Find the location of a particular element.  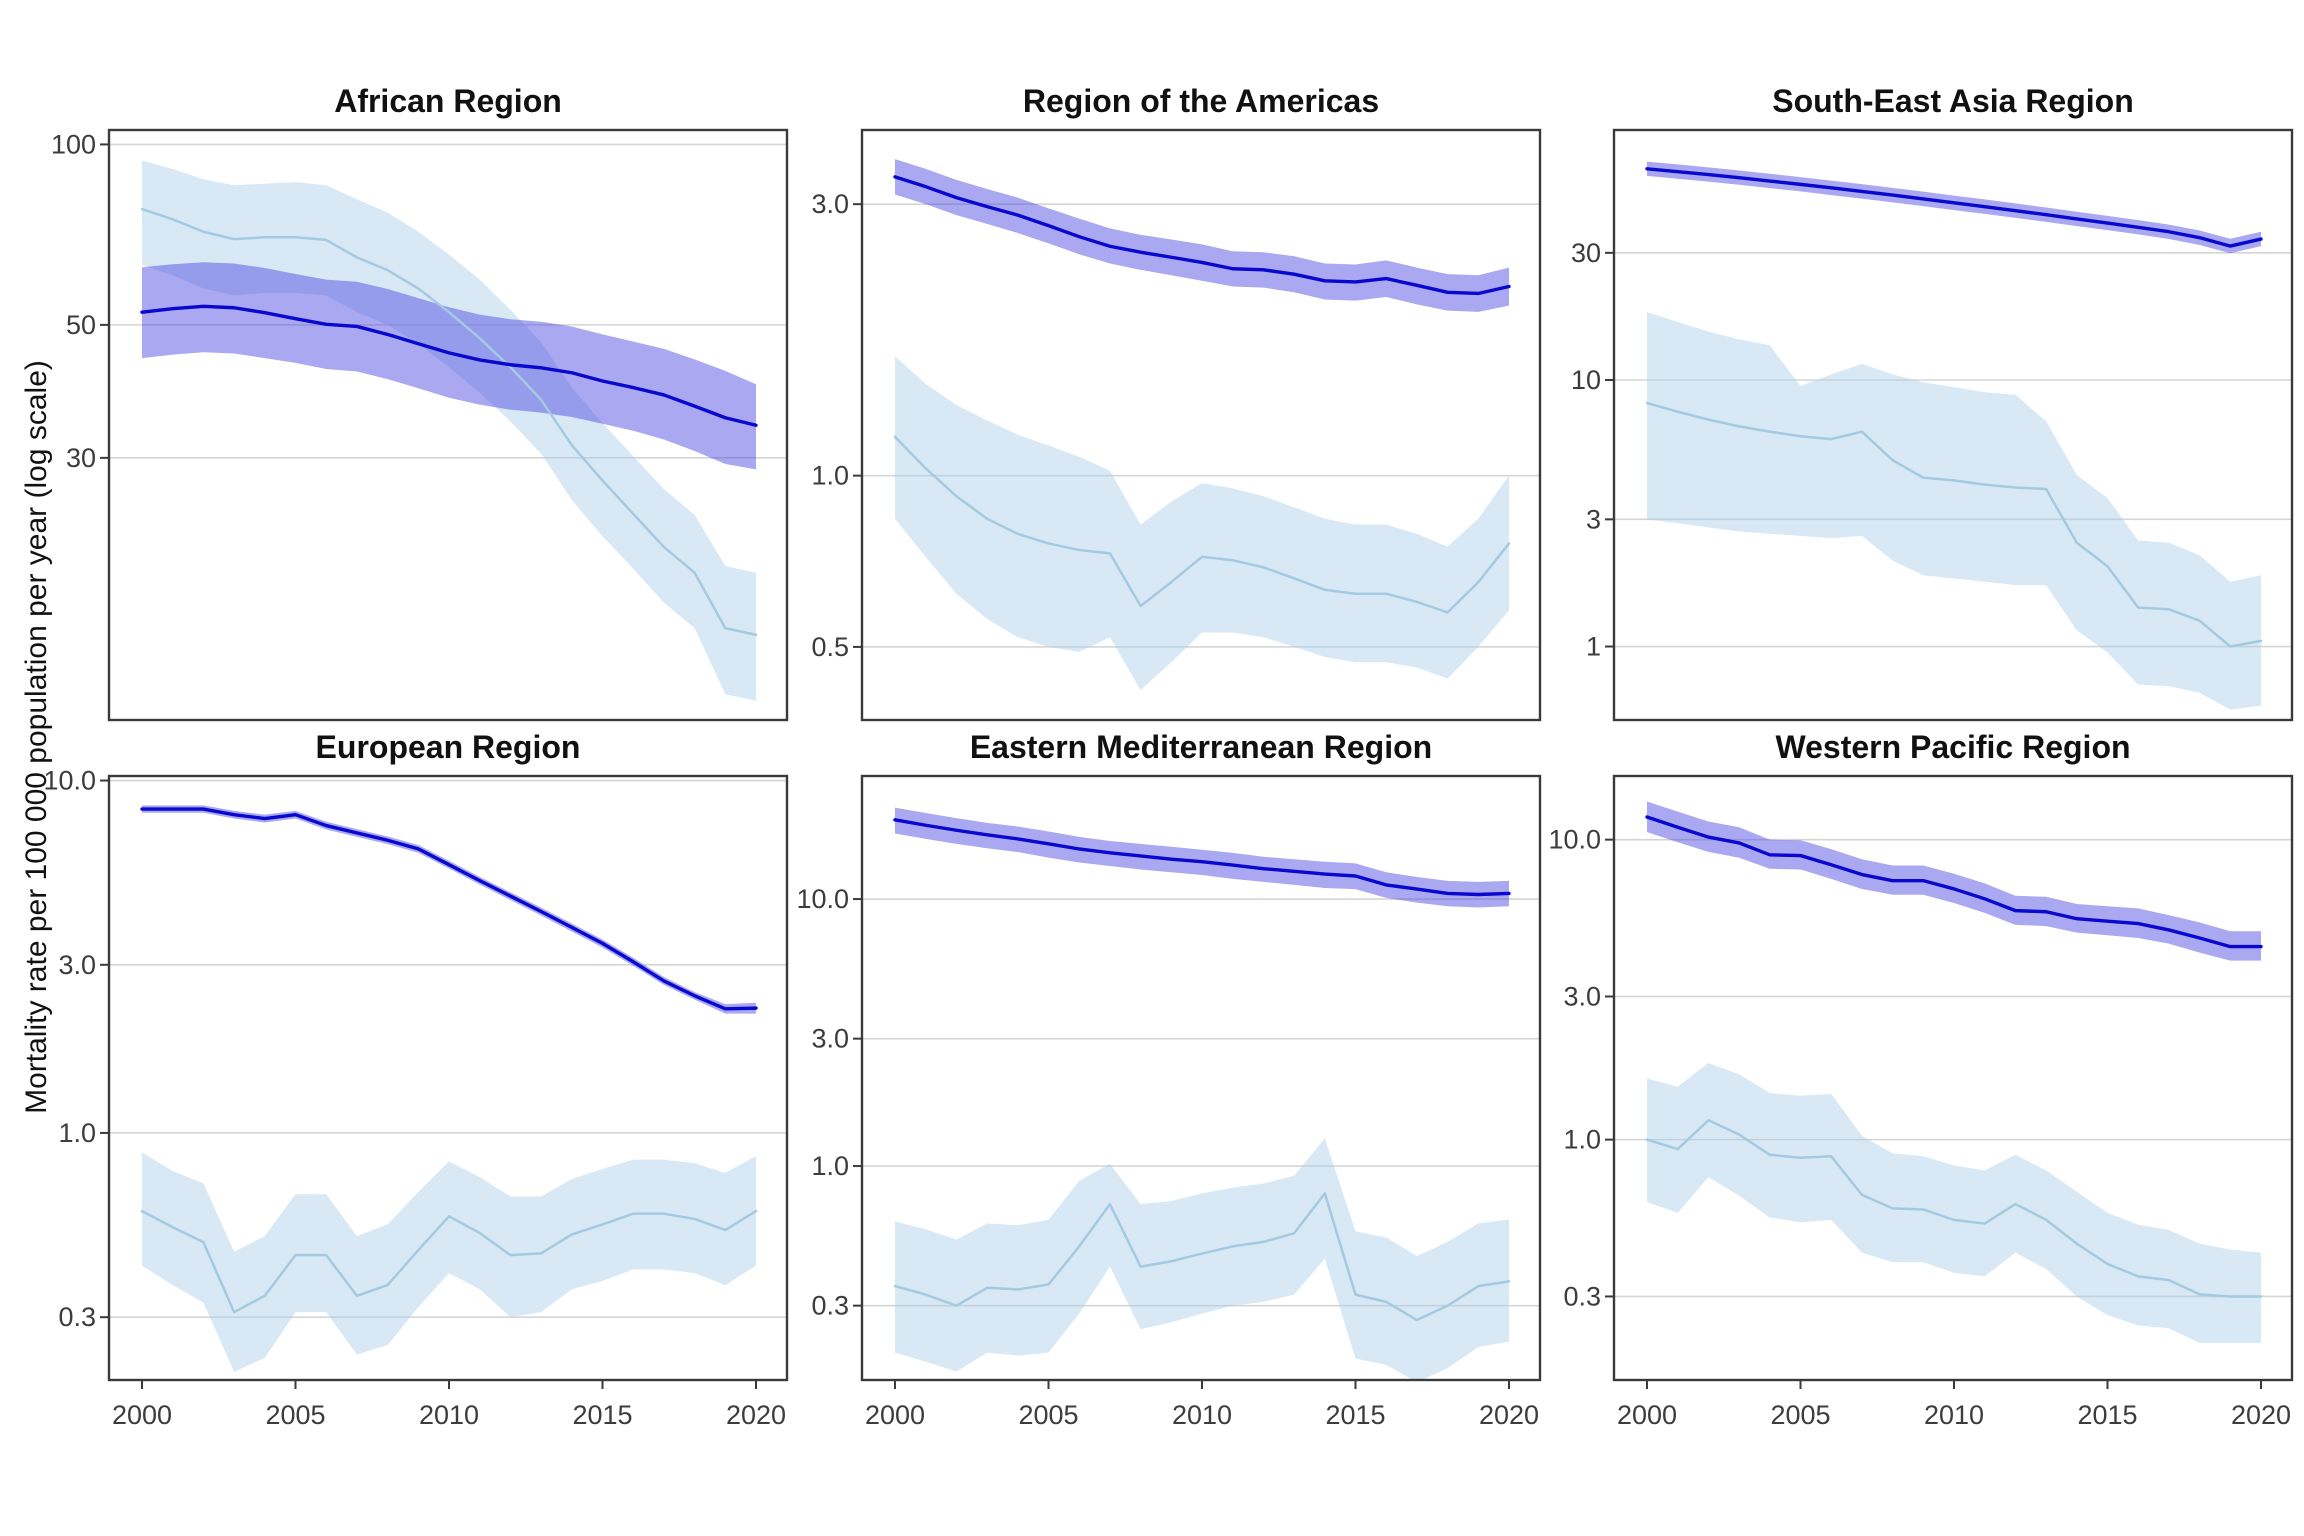

y-tick-label: 0.5 is located at coordinates (830, 647).